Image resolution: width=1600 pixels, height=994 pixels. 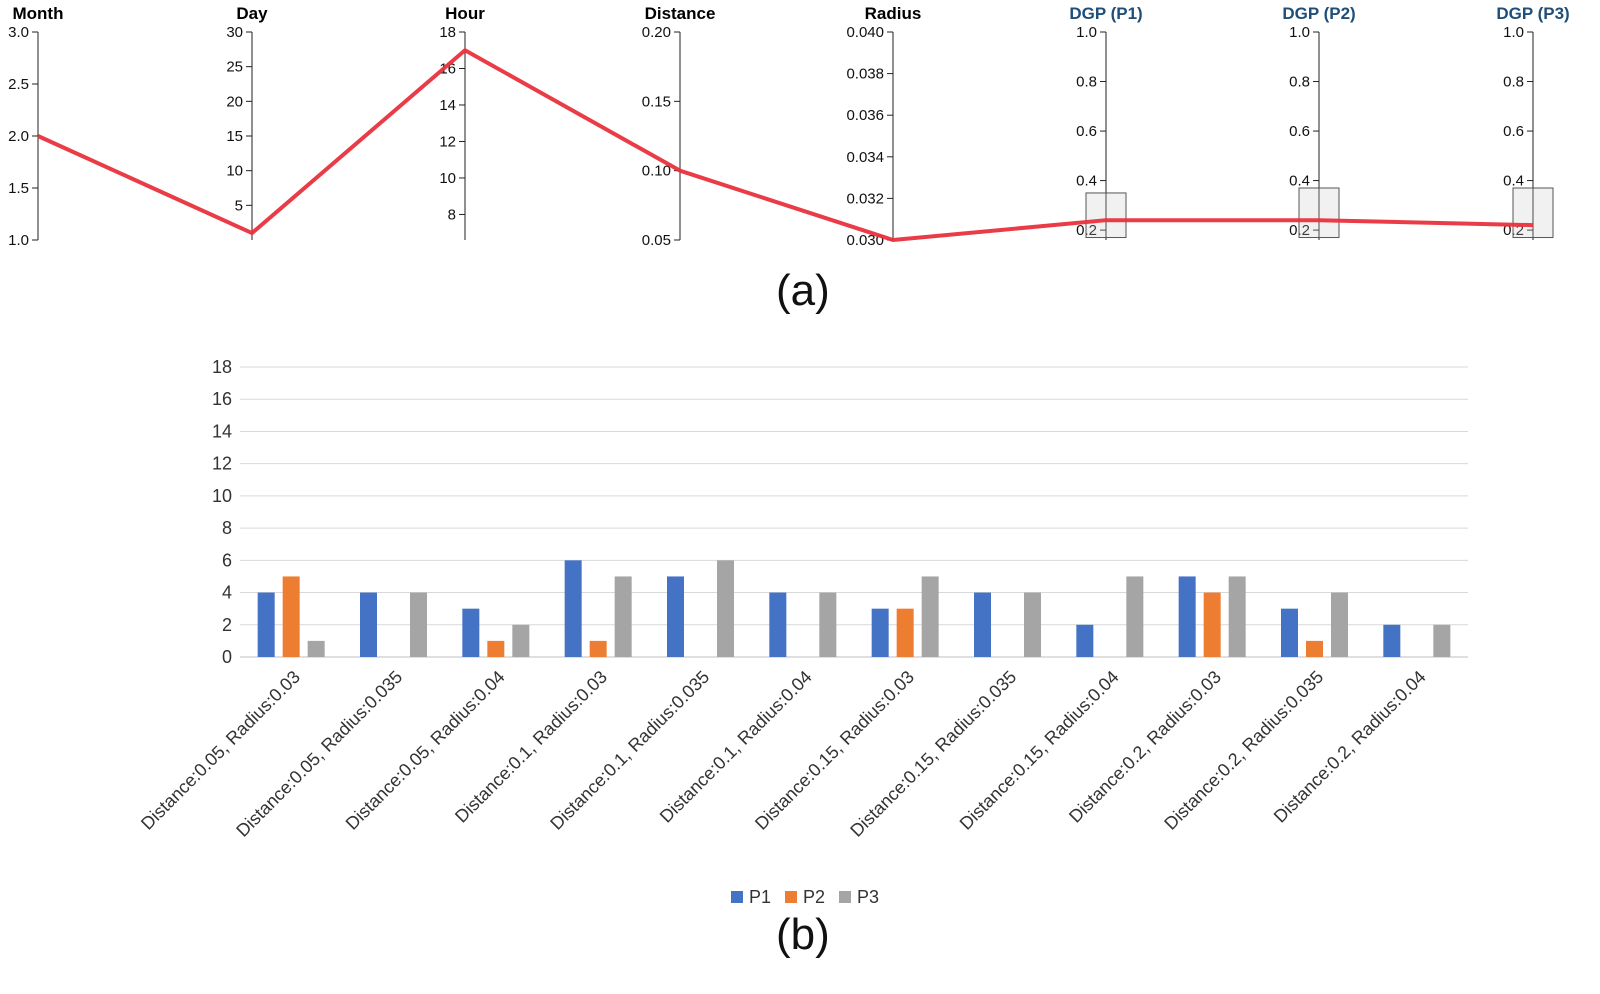 I want to click on pc-tick-label: 8, so click(x=452, y=214).